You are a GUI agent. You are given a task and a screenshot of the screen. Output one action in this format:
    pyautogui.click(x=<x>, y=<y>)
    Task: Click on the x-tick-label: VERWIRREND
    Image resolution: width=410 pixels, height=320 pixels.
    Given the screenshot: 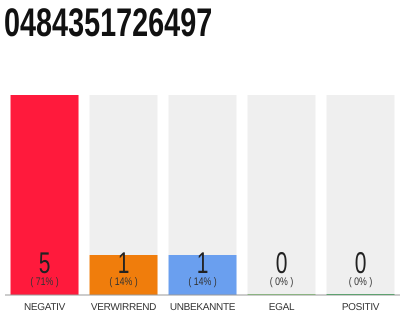 What is the action you would take?
    pyautogui.click(x=123, y=308)
    